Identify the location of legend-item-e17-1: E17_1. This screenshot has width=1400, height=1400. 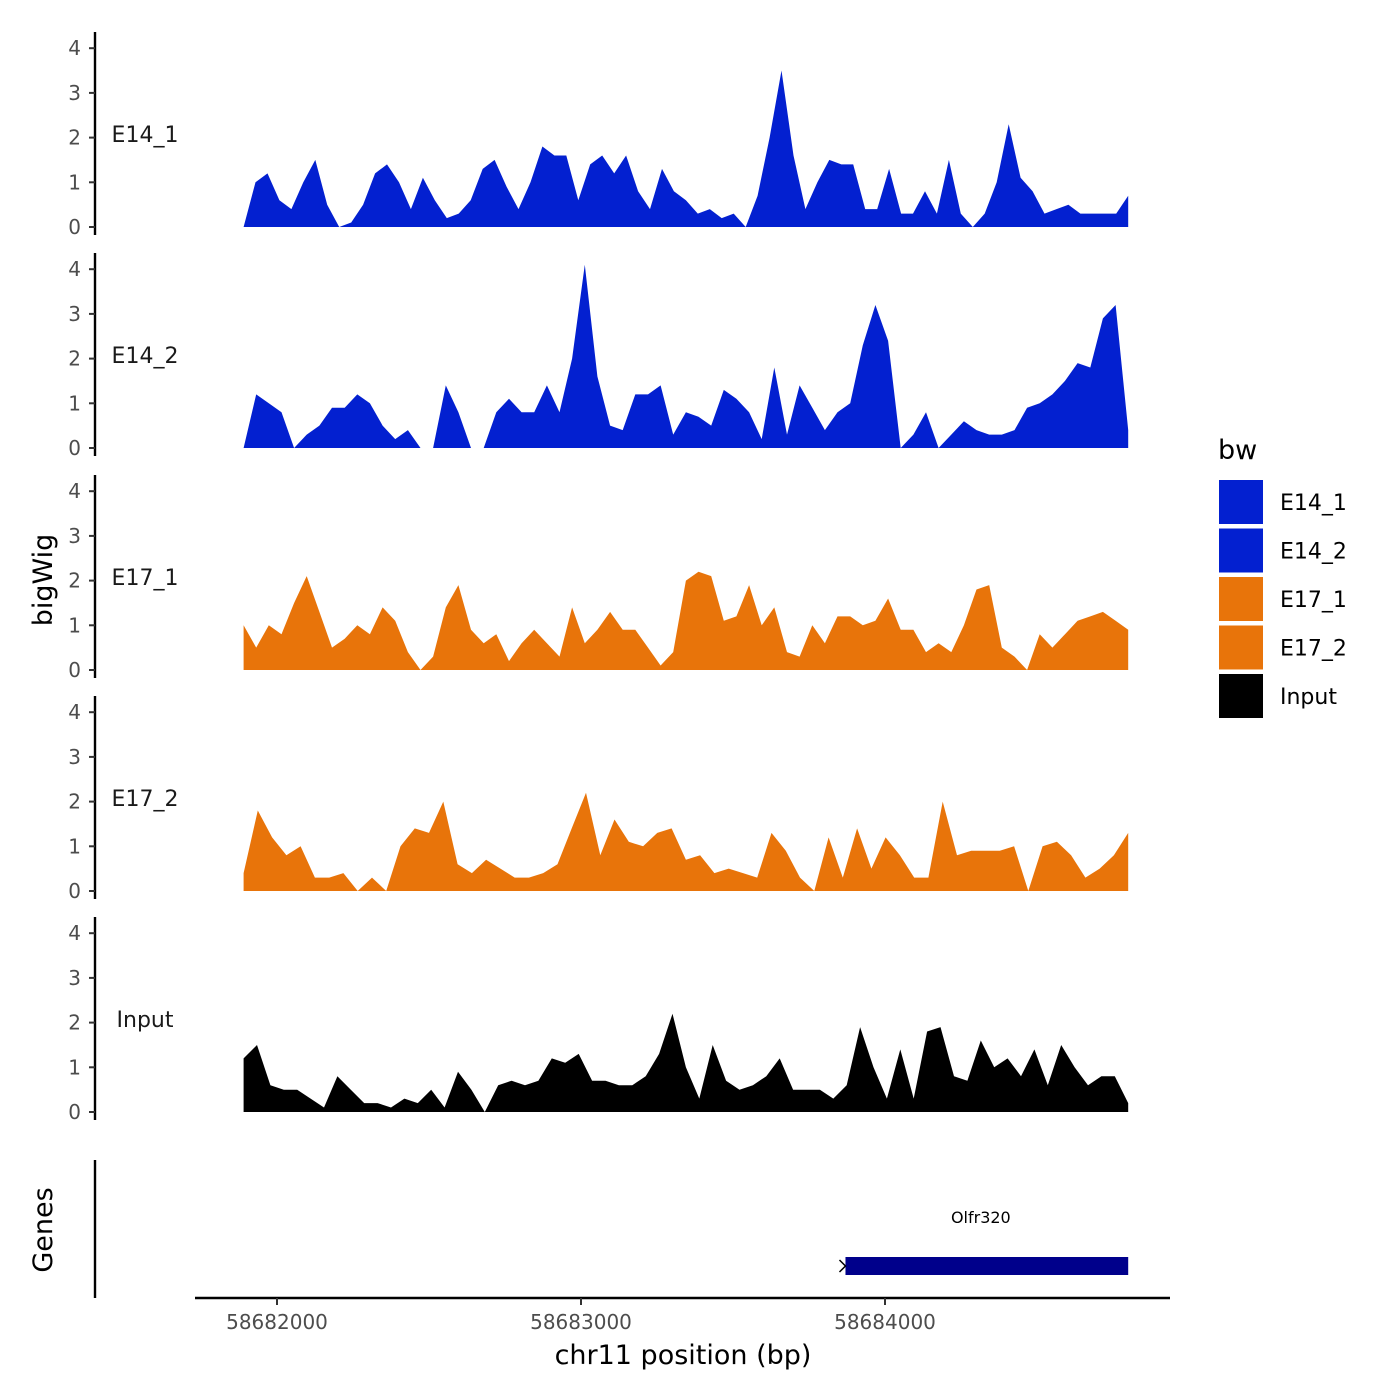
(1283, 599).